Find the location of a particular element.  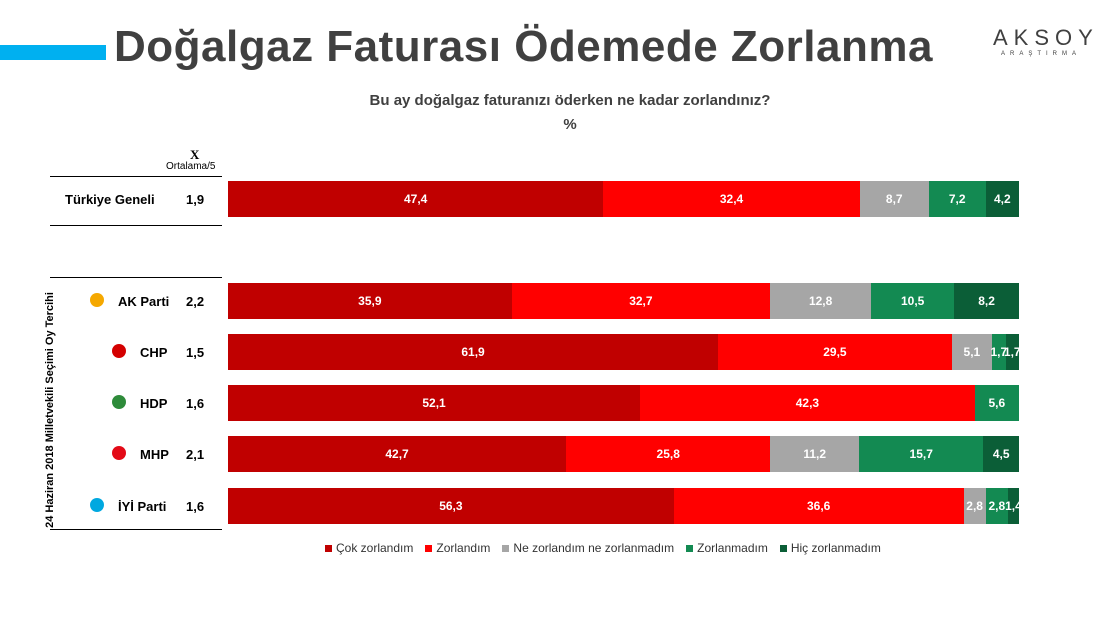

iyi-logo-icon is located at coordinates (97, 506).